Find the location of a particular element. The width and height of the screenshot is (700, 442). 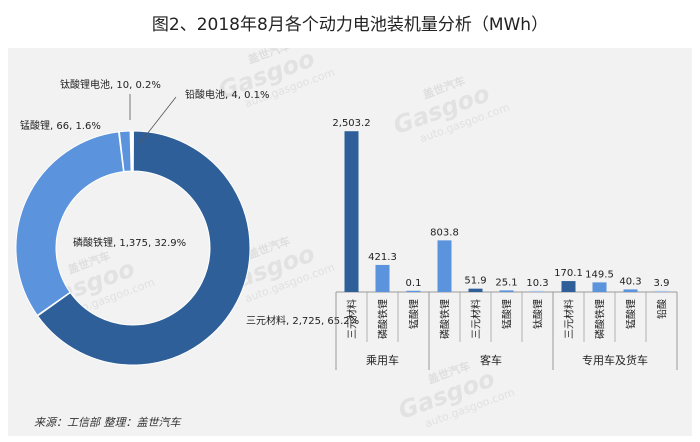

bar-group-label: 专用车及货车 is located at coordinates (615, 360).